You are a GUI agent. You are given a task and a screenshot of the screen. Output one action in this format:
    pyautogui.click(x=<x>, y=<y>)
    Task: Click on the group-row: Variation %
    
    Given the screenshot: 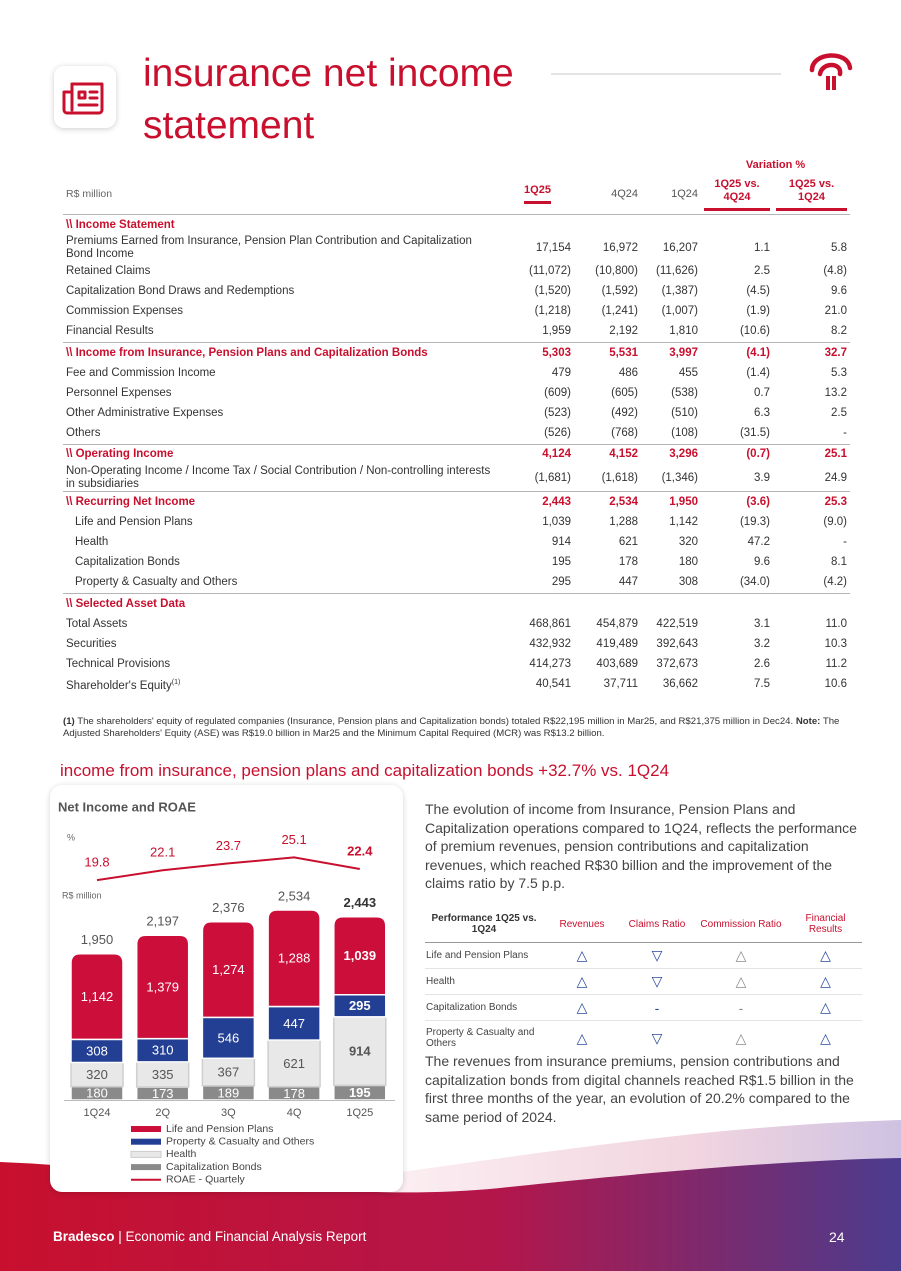 What is the action you would take?
    pyautogui.click(x=456, y=165)
    